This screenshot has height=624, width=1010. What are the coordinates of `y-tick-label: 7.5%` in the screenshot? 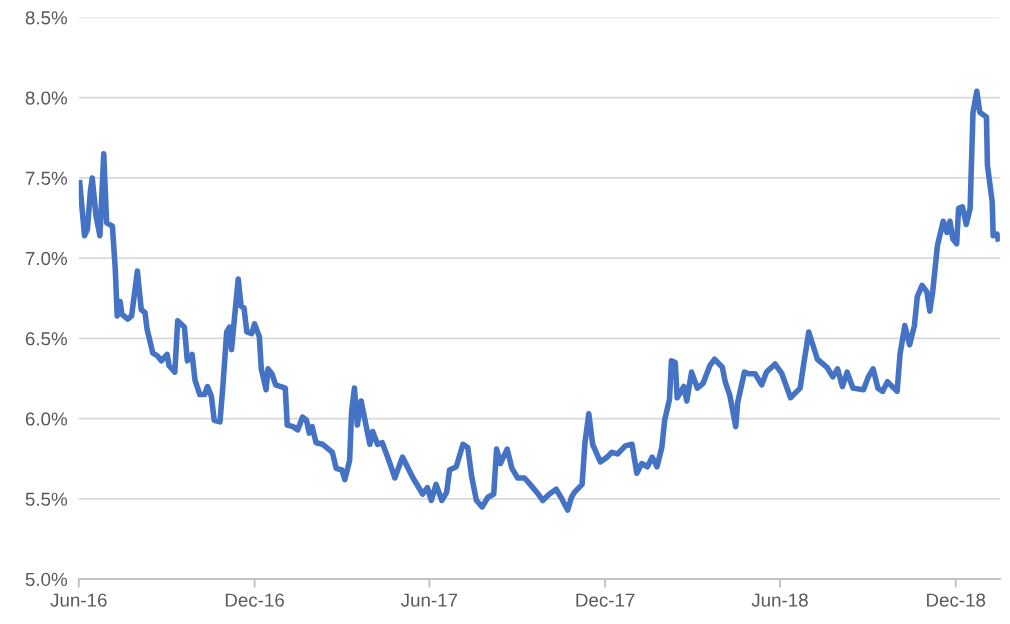 It's located at (46, 178).